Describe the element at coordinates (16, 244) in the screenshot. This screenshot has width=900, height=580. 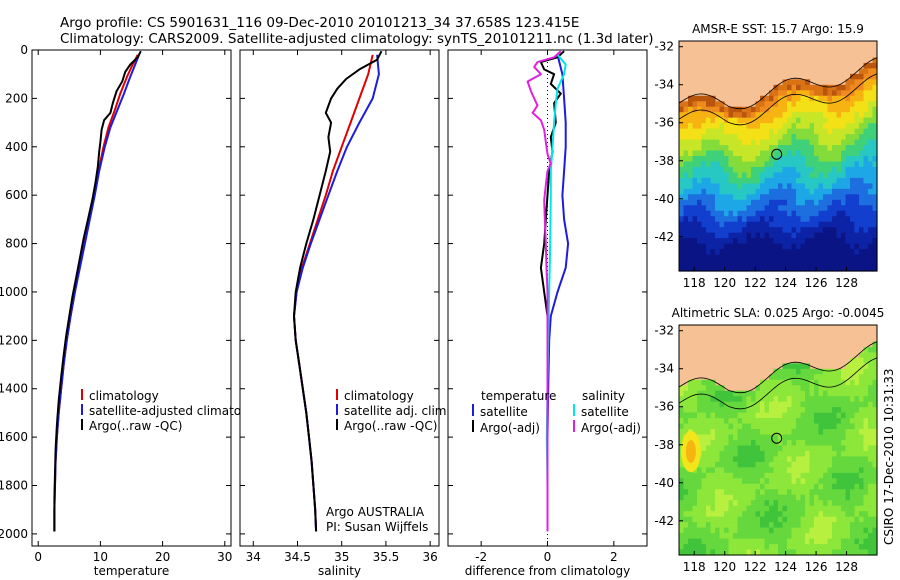
I see `y-tick-label: 800` at that location.